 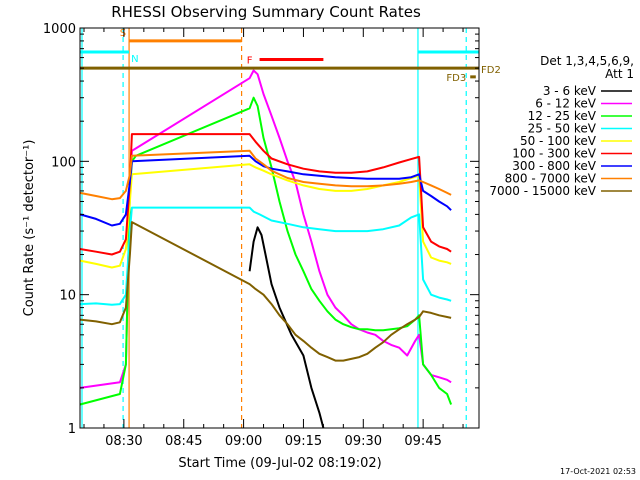 What do you see at coordinates (566, 104) in the screenshot?
I see `legend-label-6-12-kev: 6 - 12 keV` at bounding box center [566, 104].